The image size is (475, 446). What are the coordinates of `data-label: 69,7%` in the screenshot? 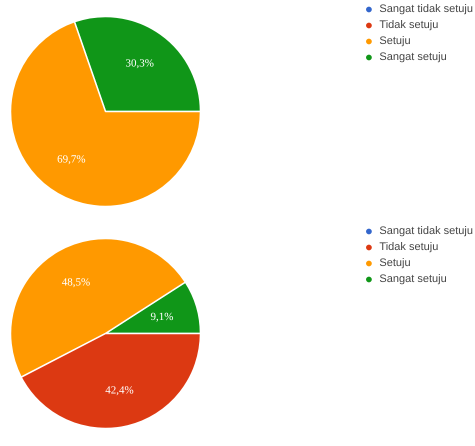 It's located at (71, 159).